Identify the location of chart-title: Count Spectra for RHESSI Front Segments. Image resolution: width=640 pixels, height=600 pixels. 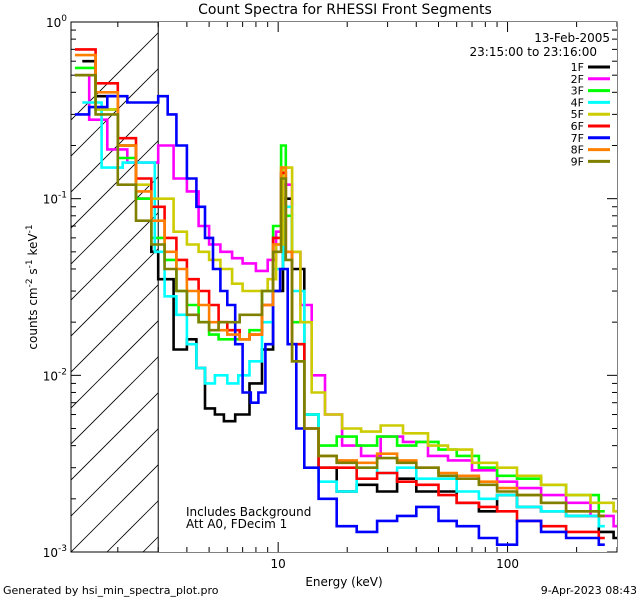
(345, 10).